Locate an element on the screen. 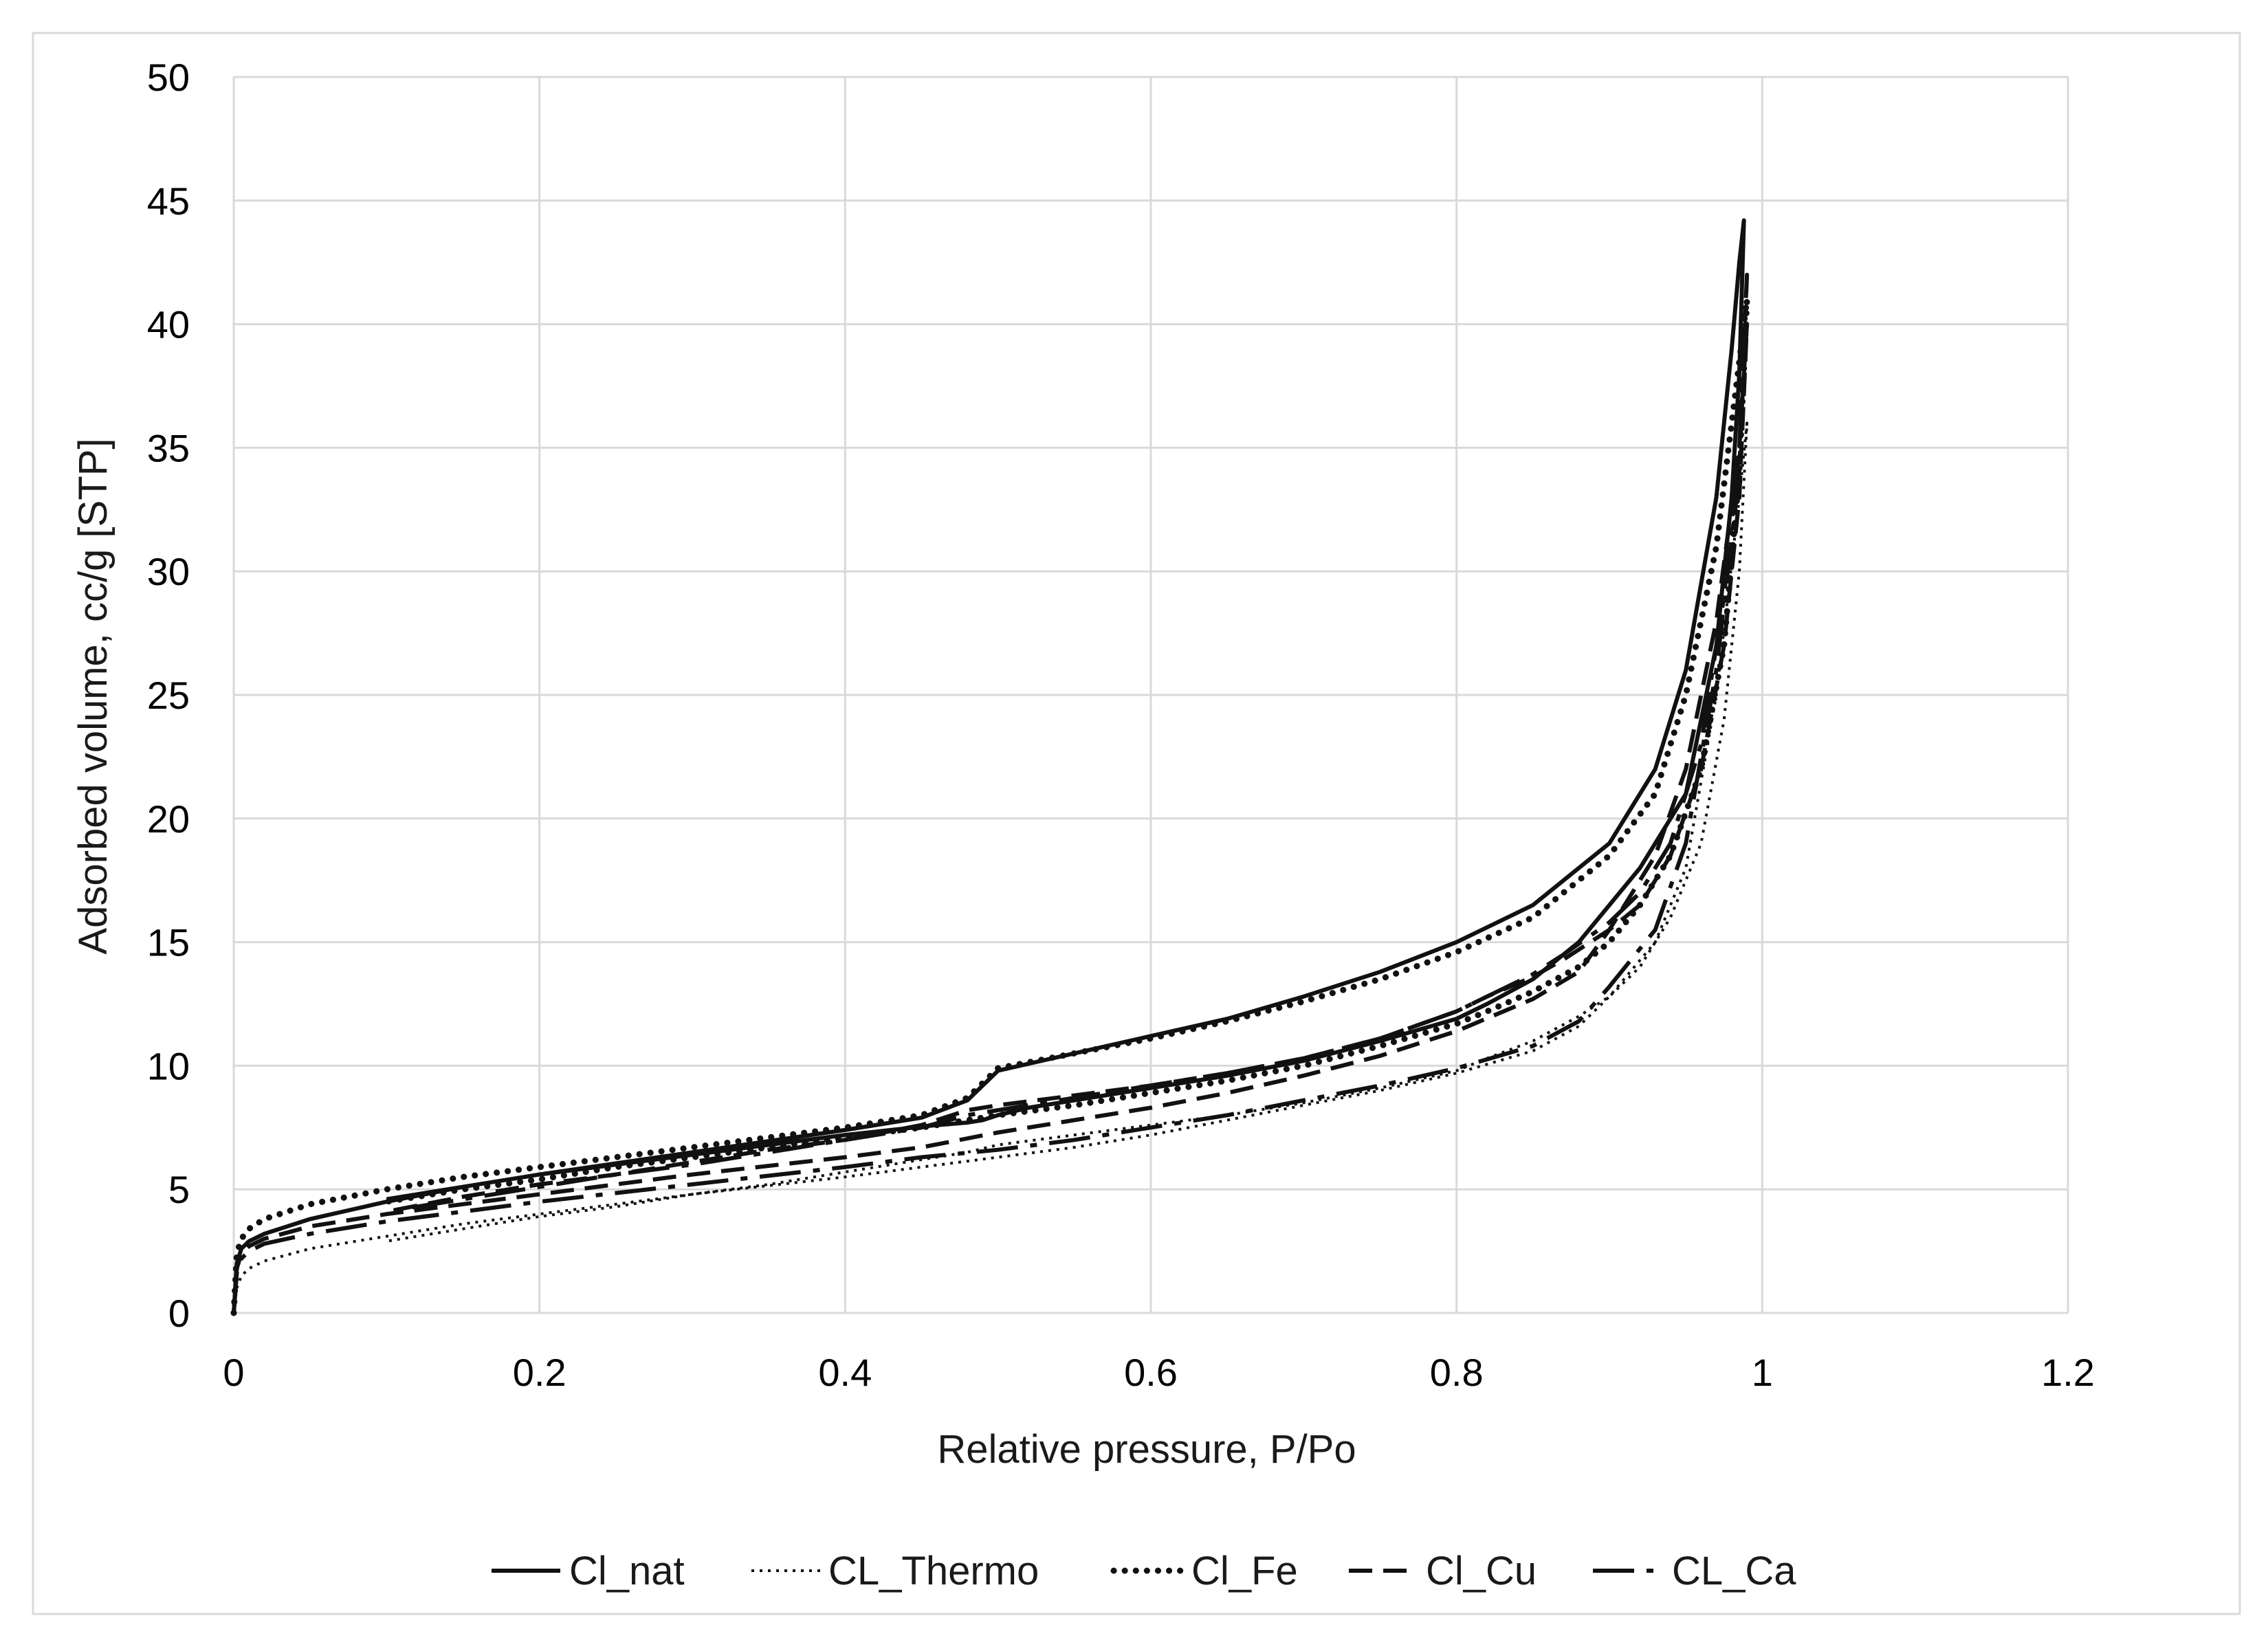 The height and width of the screenshot is (1647, 2268). x-tick-label: 0.6 is located at coordinates (1151, 1372).